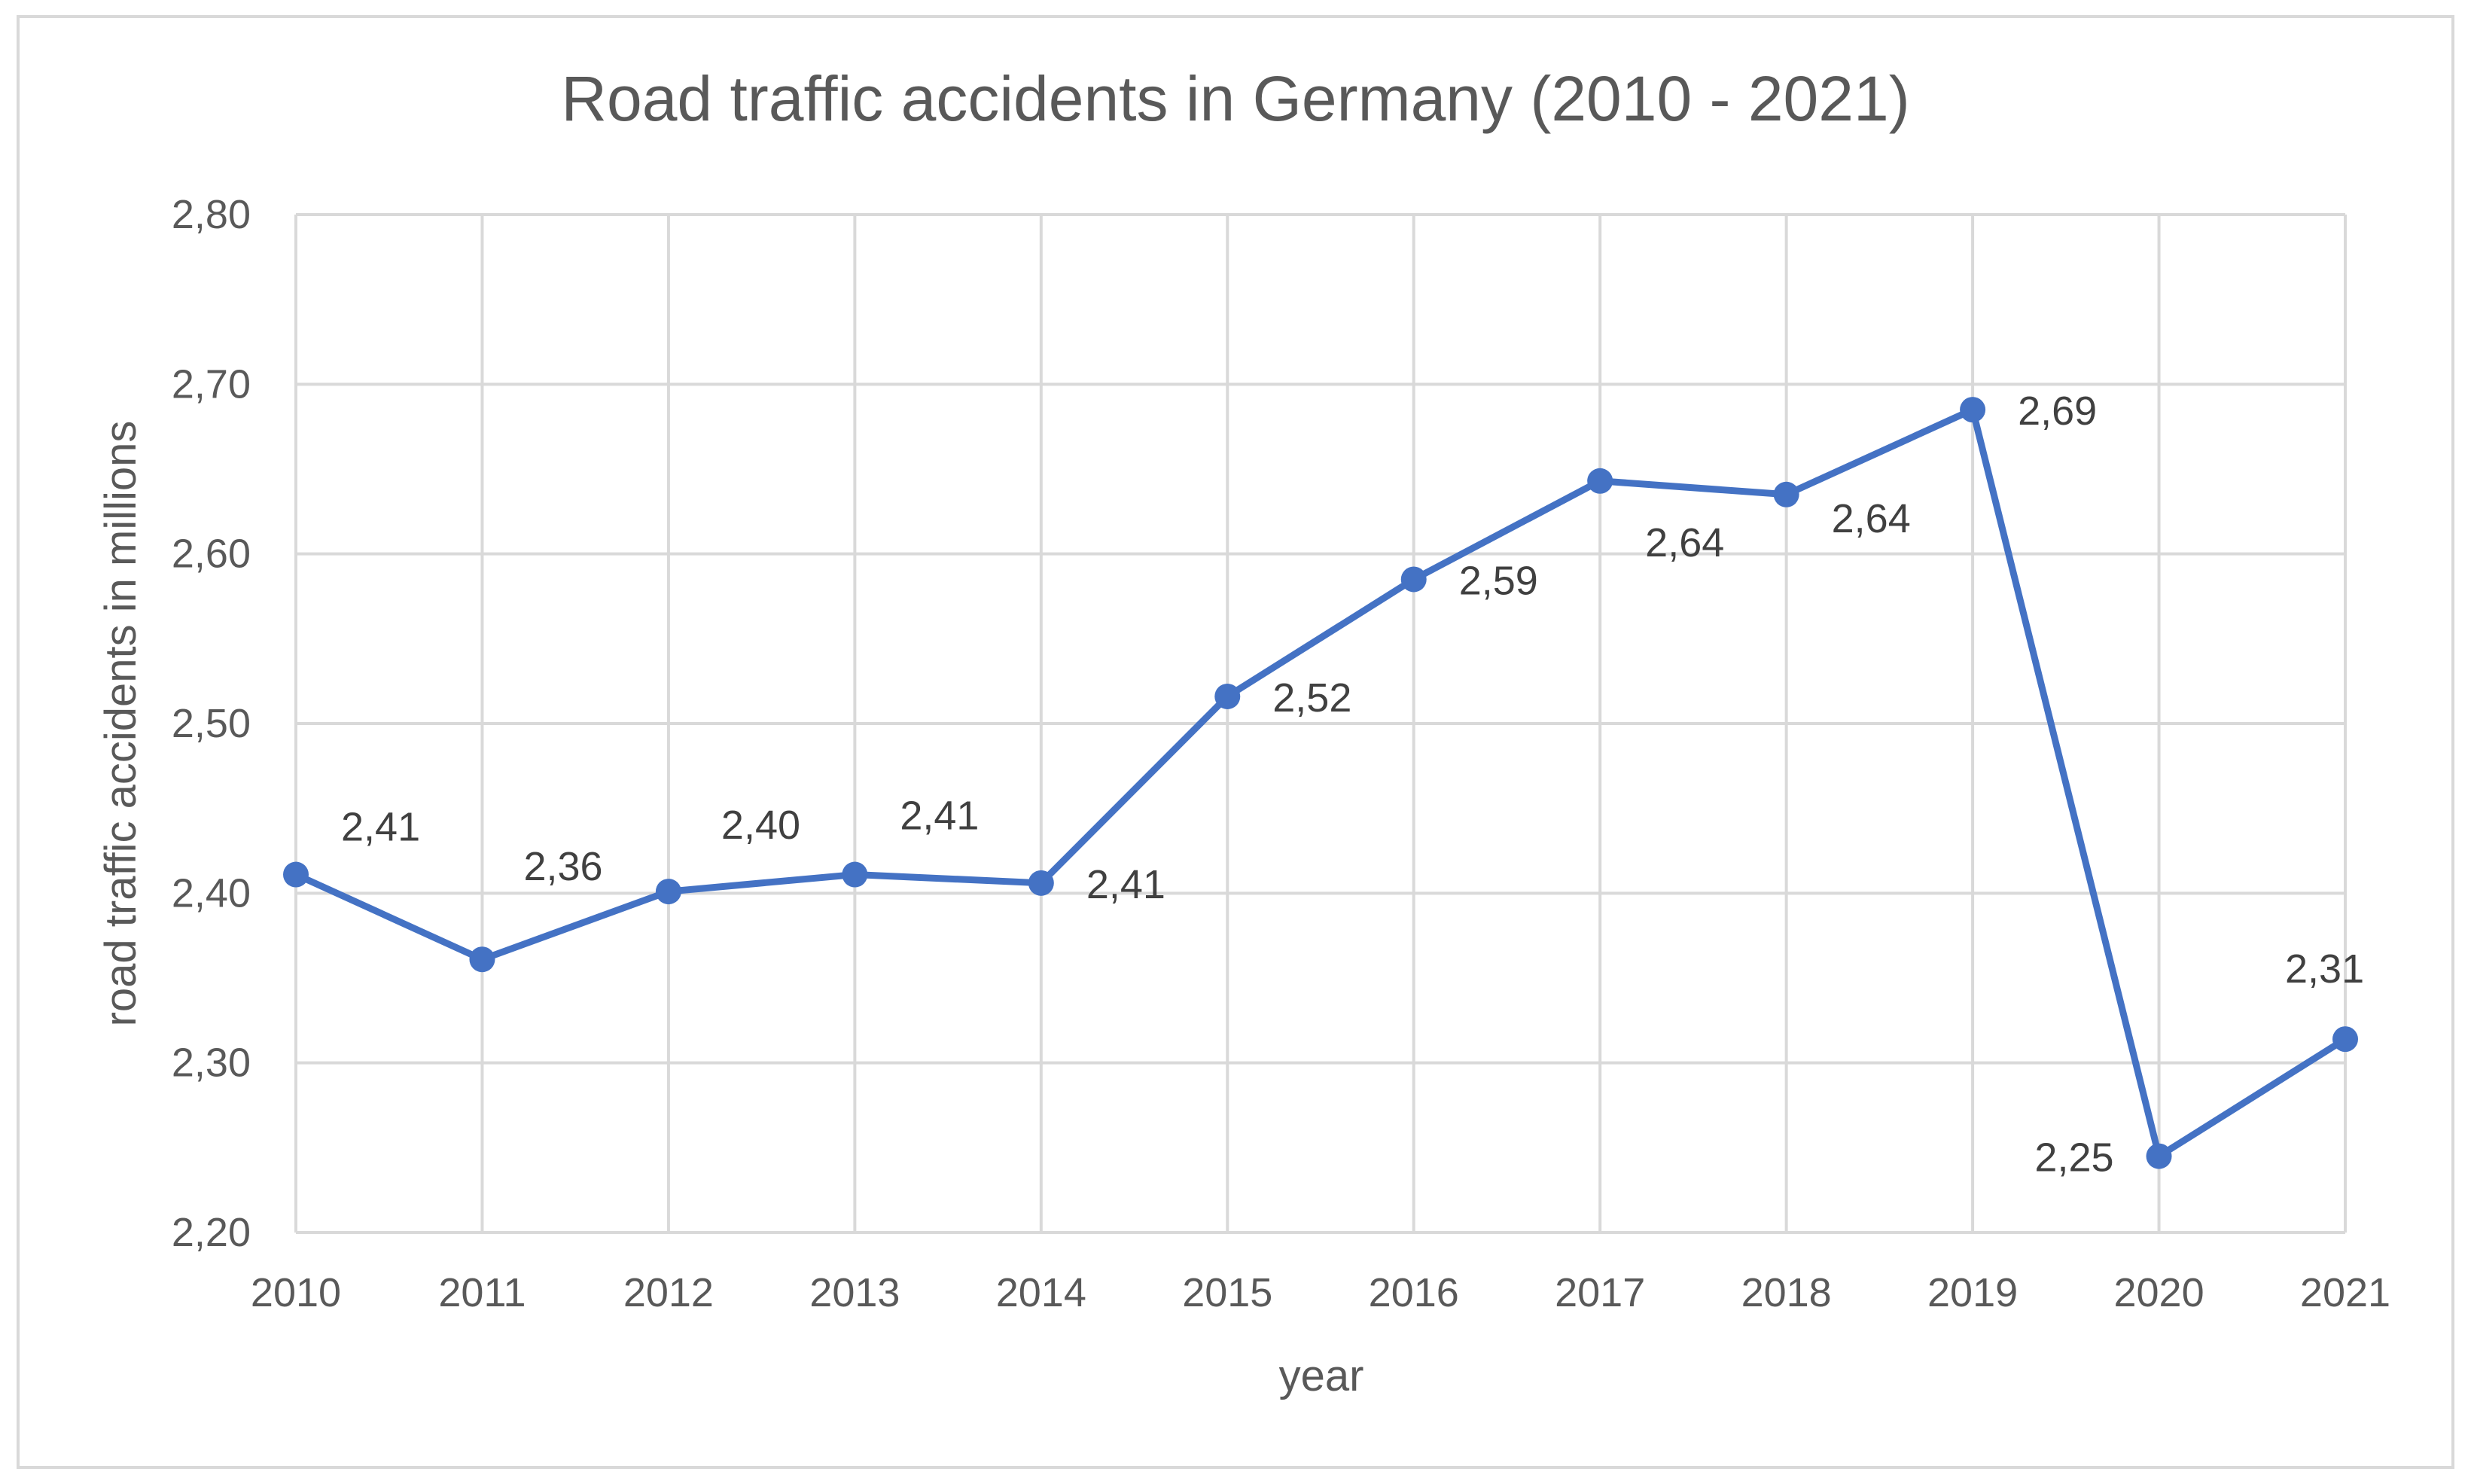 The height and width of the screenshot is (1484, 2471). I want to click on y-tick-label: 2,60, so click(211, 554).